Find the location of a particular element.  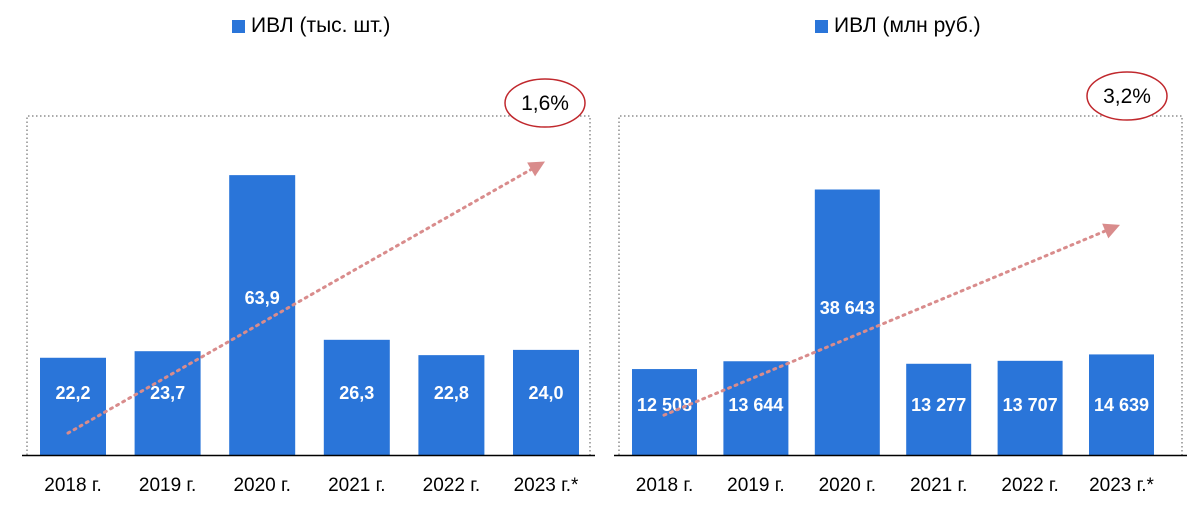

bar-value-label: 13 707 is located at coordinates (1030, 405).